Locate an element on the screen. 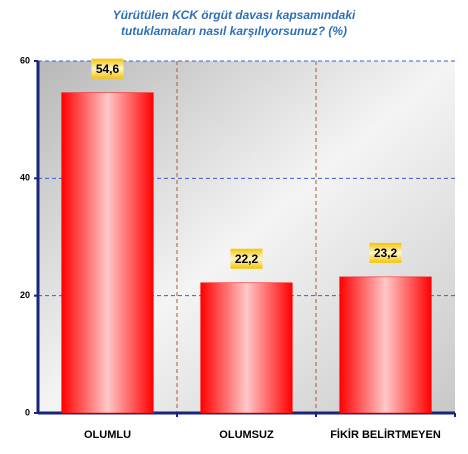 This screenshot has height=454, width=468. value-label: 23,2 is located at coordinates (386, 253).